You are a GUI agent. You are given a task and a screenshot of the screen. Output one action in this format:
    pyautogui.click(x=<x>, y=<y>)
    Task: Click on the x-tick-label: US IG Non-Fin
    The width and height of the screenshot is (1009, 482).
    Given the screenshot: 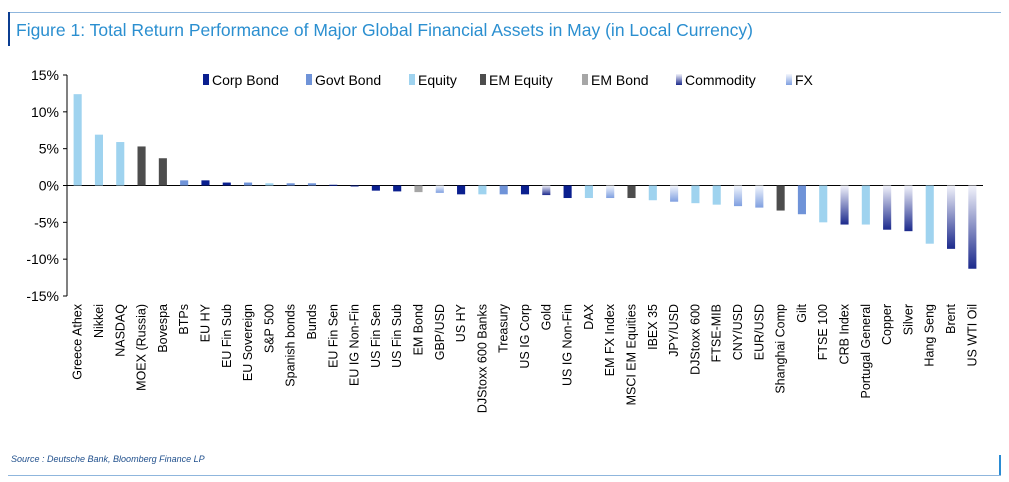 What is the action you would take?
    pyautogui.click(x=568, y=345)
    